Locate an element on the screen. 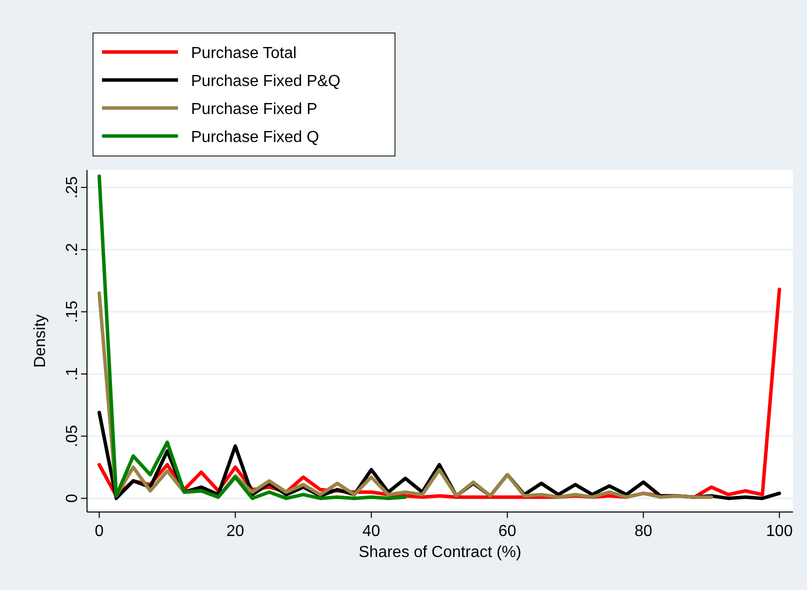 Image resolution: width=807 pixels, height=590 pixels. legend-label: Purchase Fixed Q is located at coordinates (255, 137).